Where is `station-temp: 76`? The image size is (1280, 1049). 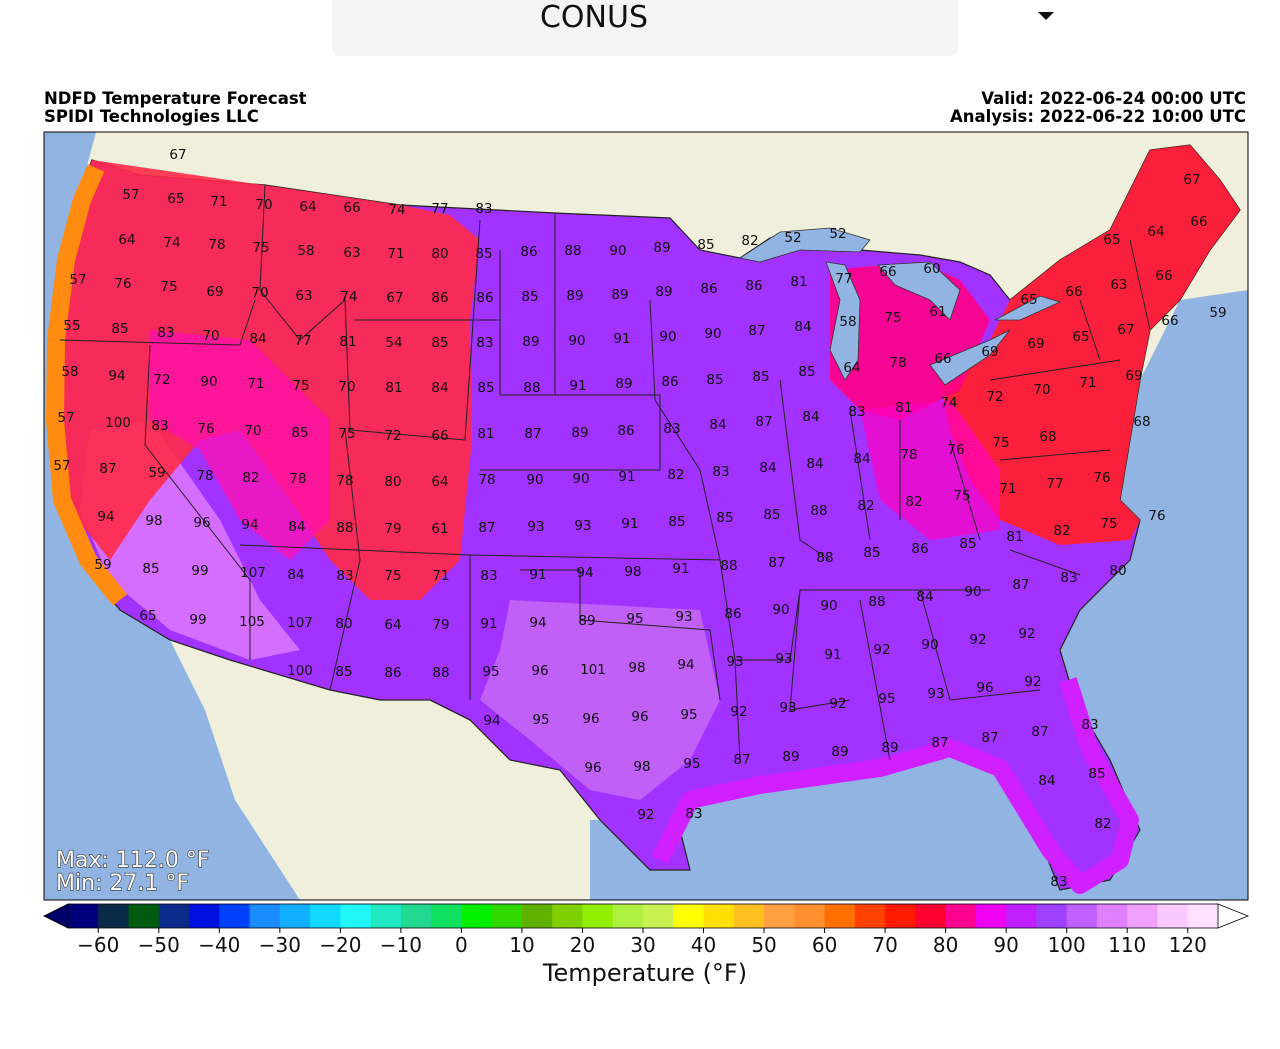
station-temp: 76 is located at coordinates (205, 429).